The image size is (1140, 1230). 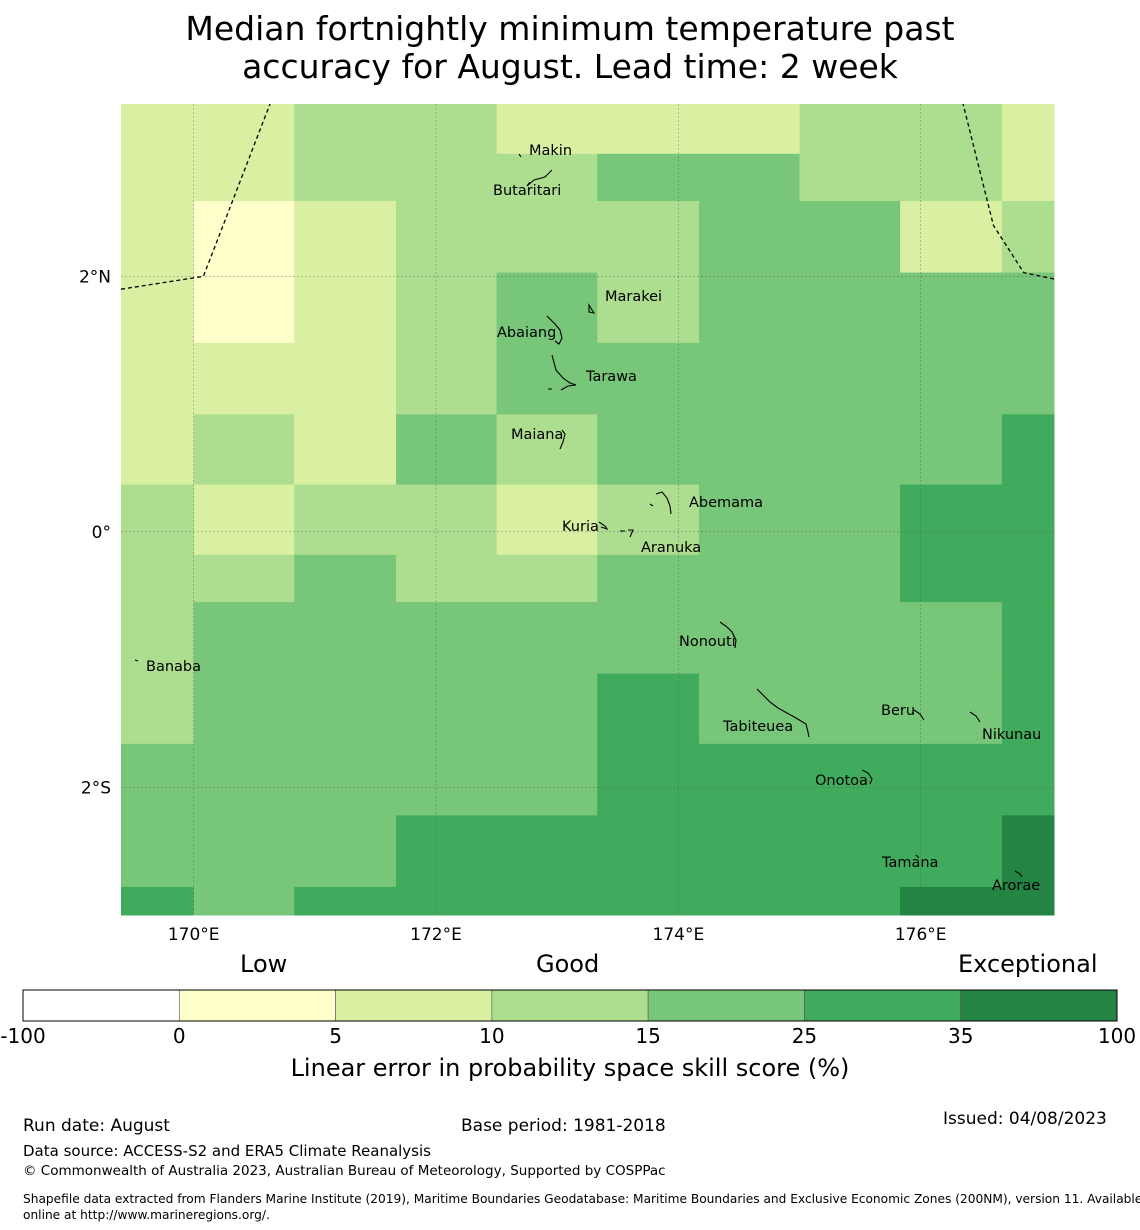 I want to click on place-label: Onotoa, so click(x=841, y=781).